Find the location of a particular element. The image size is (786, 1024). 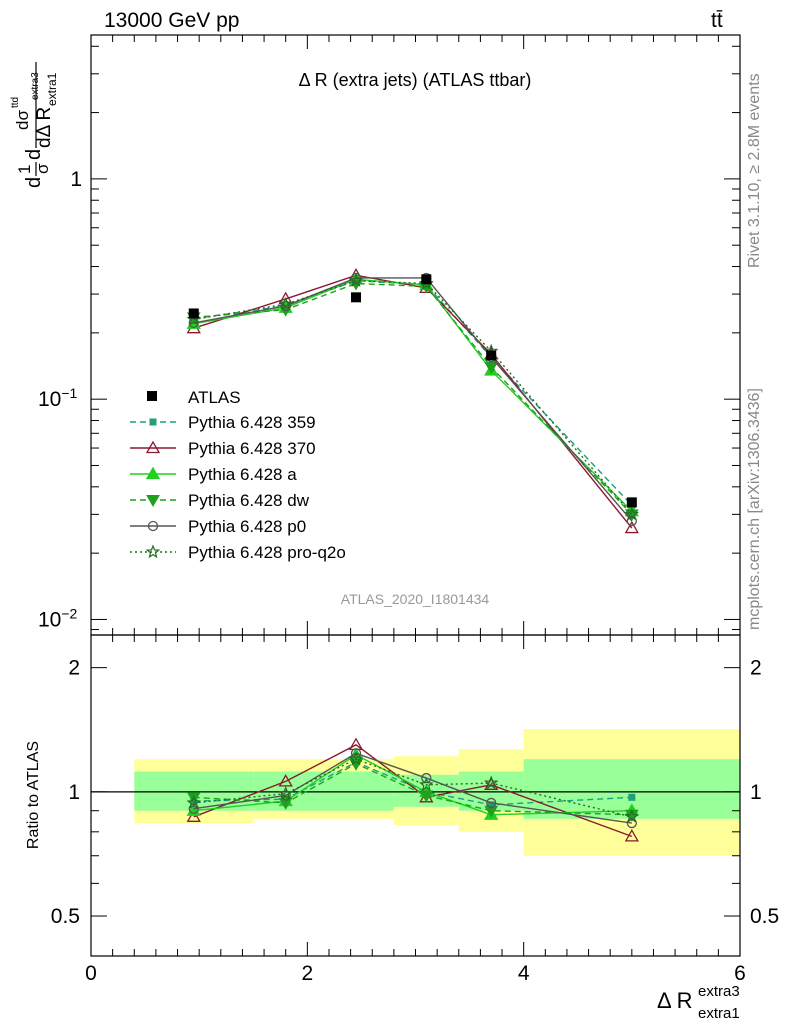

header-process: tt̄ is located at coordinates (717, 20).